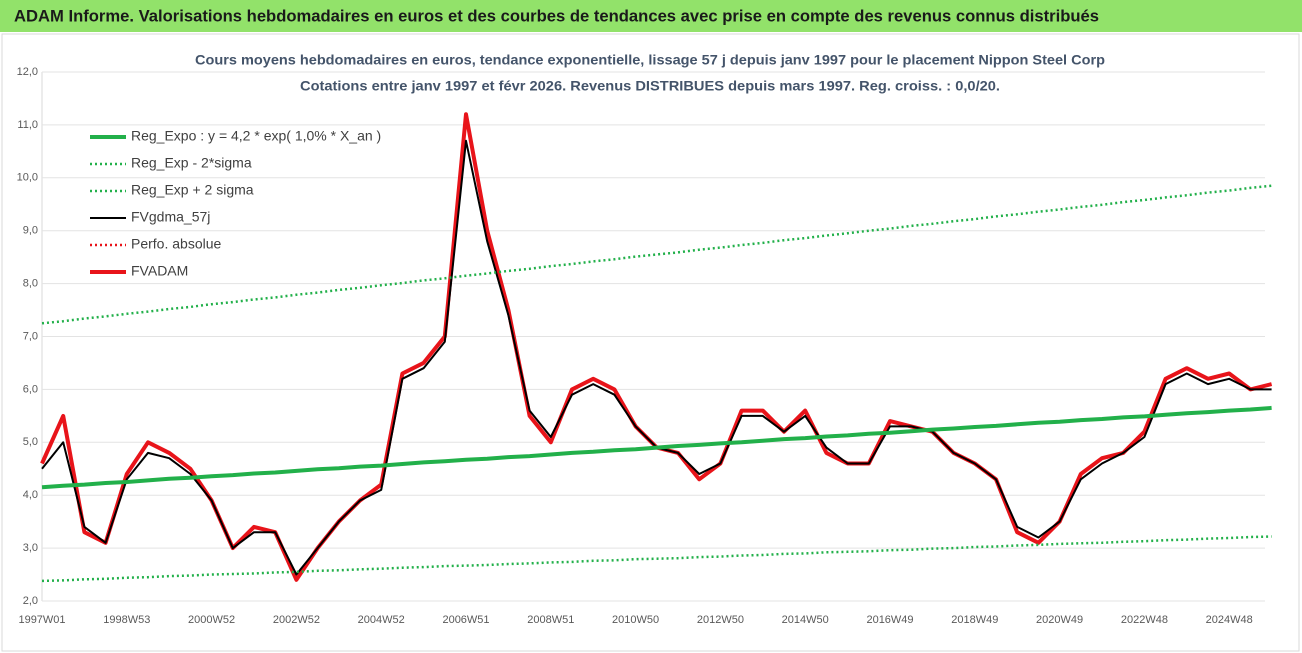 This screenshot has height=653, width=1302. What do you see at coordinates (27, 178) in the screenshot?
I see `y-tick-label: 10,0` at bounding box center [27, 178].